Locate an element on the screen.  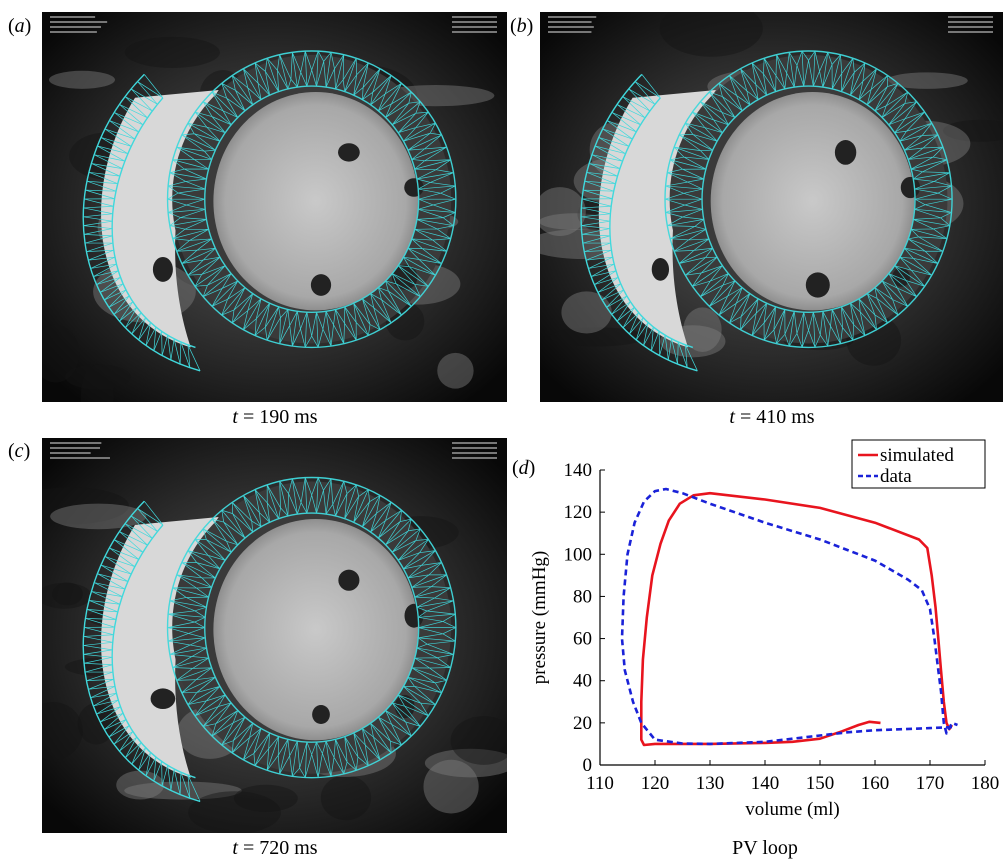
x-tick-label: 180 is located at coordinates (985, 783).